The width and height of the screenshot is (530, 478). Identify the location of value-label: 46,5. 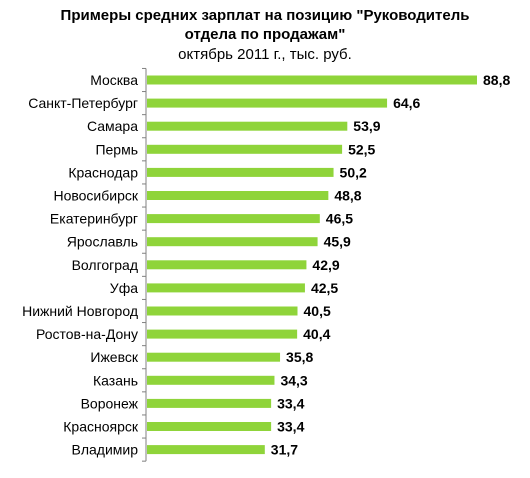
(339, 219).